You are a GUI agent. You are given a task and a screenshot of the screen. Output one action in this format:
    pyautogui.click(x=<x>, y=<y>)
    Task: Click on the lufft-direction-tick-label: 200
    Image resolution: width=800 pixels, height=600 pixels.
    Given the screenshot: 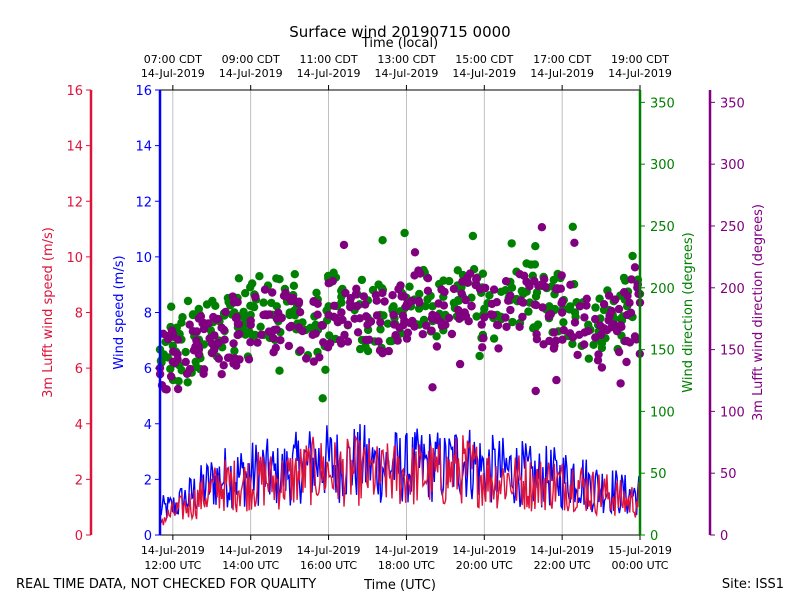 What is the action you would take?
    pyautogui.click(x=732, y=289)
    